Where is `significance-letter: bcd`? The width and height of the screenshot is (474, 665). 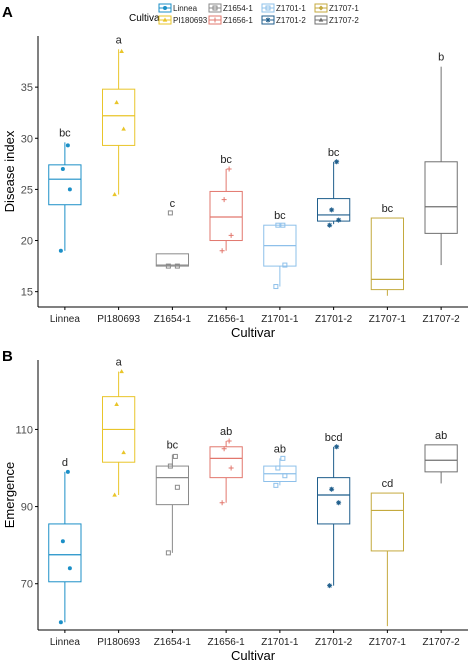
significance-letter: bcd is located at coordinates (334, 438).